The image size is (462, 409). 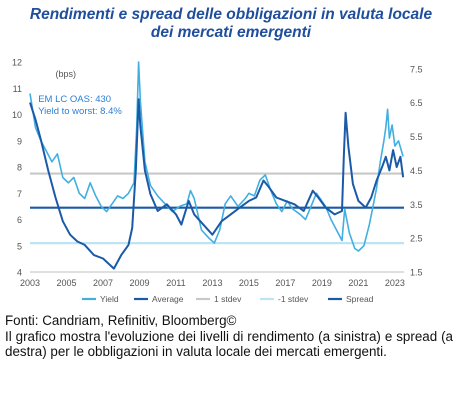 What do you see at coordinates (17, 63) in the screenshot?
I see `y-left-tick-label: 12` at bounding box center [17, 63].